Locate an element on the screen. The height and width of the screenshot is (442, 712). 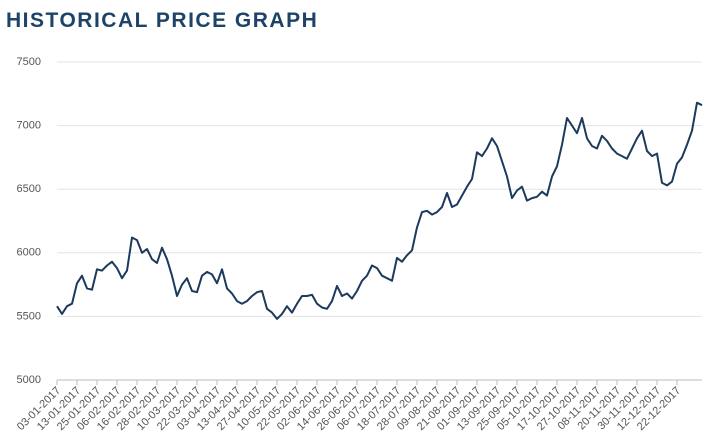
y-tick-label: 6500 is located at coordinates (29, 189).